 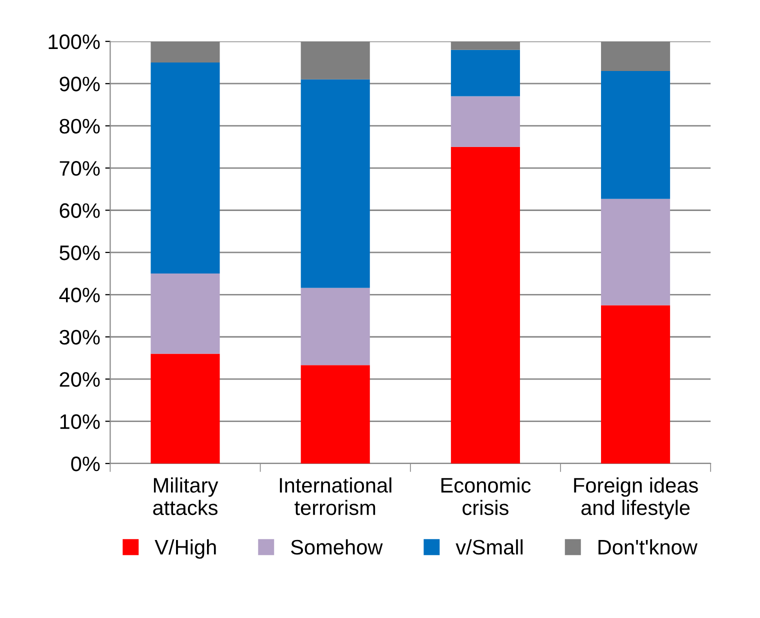 What do you see at coordinates (337, 547) in the screenshot?
I see `legend-label: Somehow` at bounding box center [337, 547].